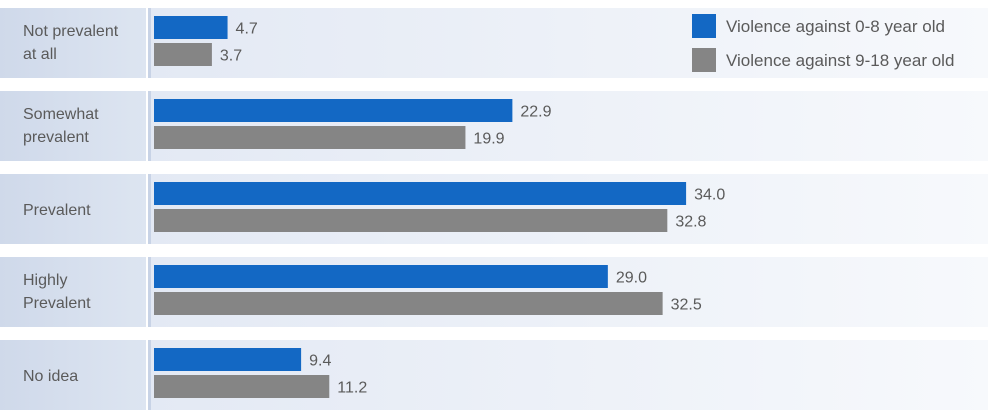 Image resolution: width=988 pixels, height=413 pixels. Describe the element at coordinates (320, 361) in the screenshot. I see `data-label: 9.4` at that location.